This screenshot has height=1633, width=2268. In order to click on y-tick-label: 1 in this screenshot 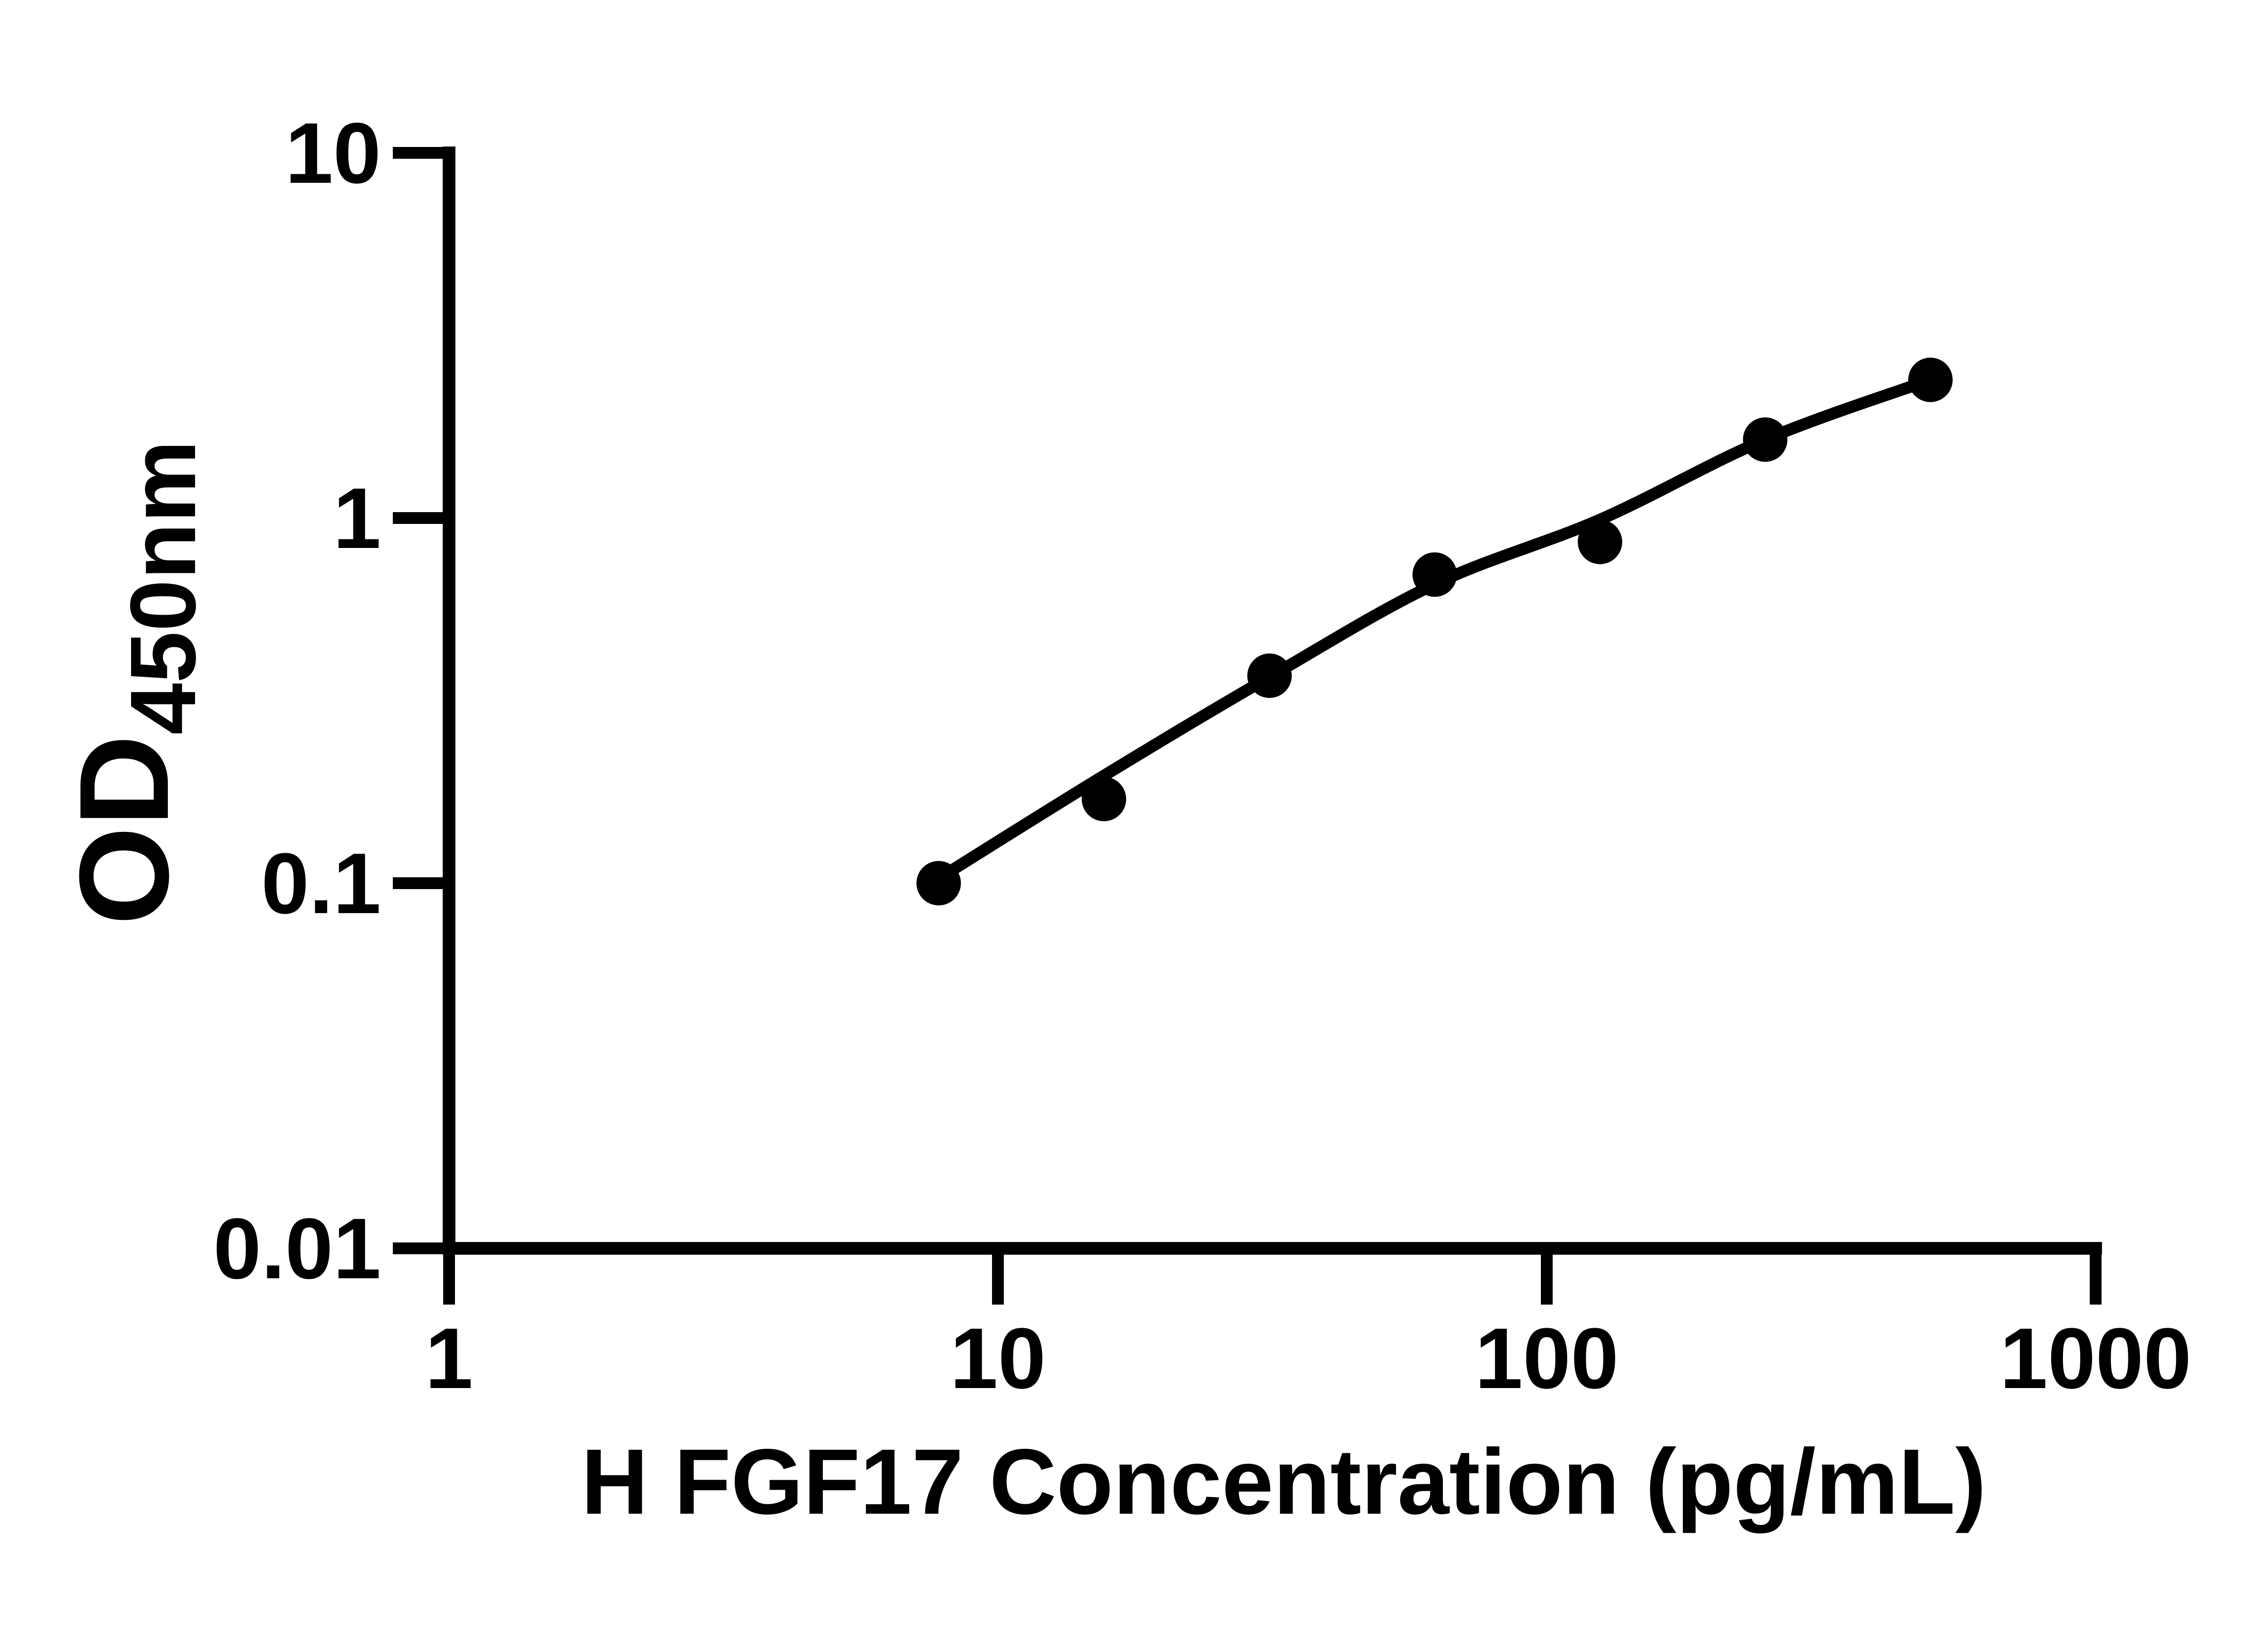, I will do `click(357, 518)`.